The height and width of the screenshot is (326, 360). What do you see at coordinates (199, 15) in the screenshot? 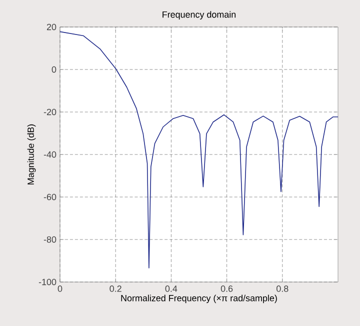
I see `chart-title: Frequency domain` at bounding box center [199, 15].